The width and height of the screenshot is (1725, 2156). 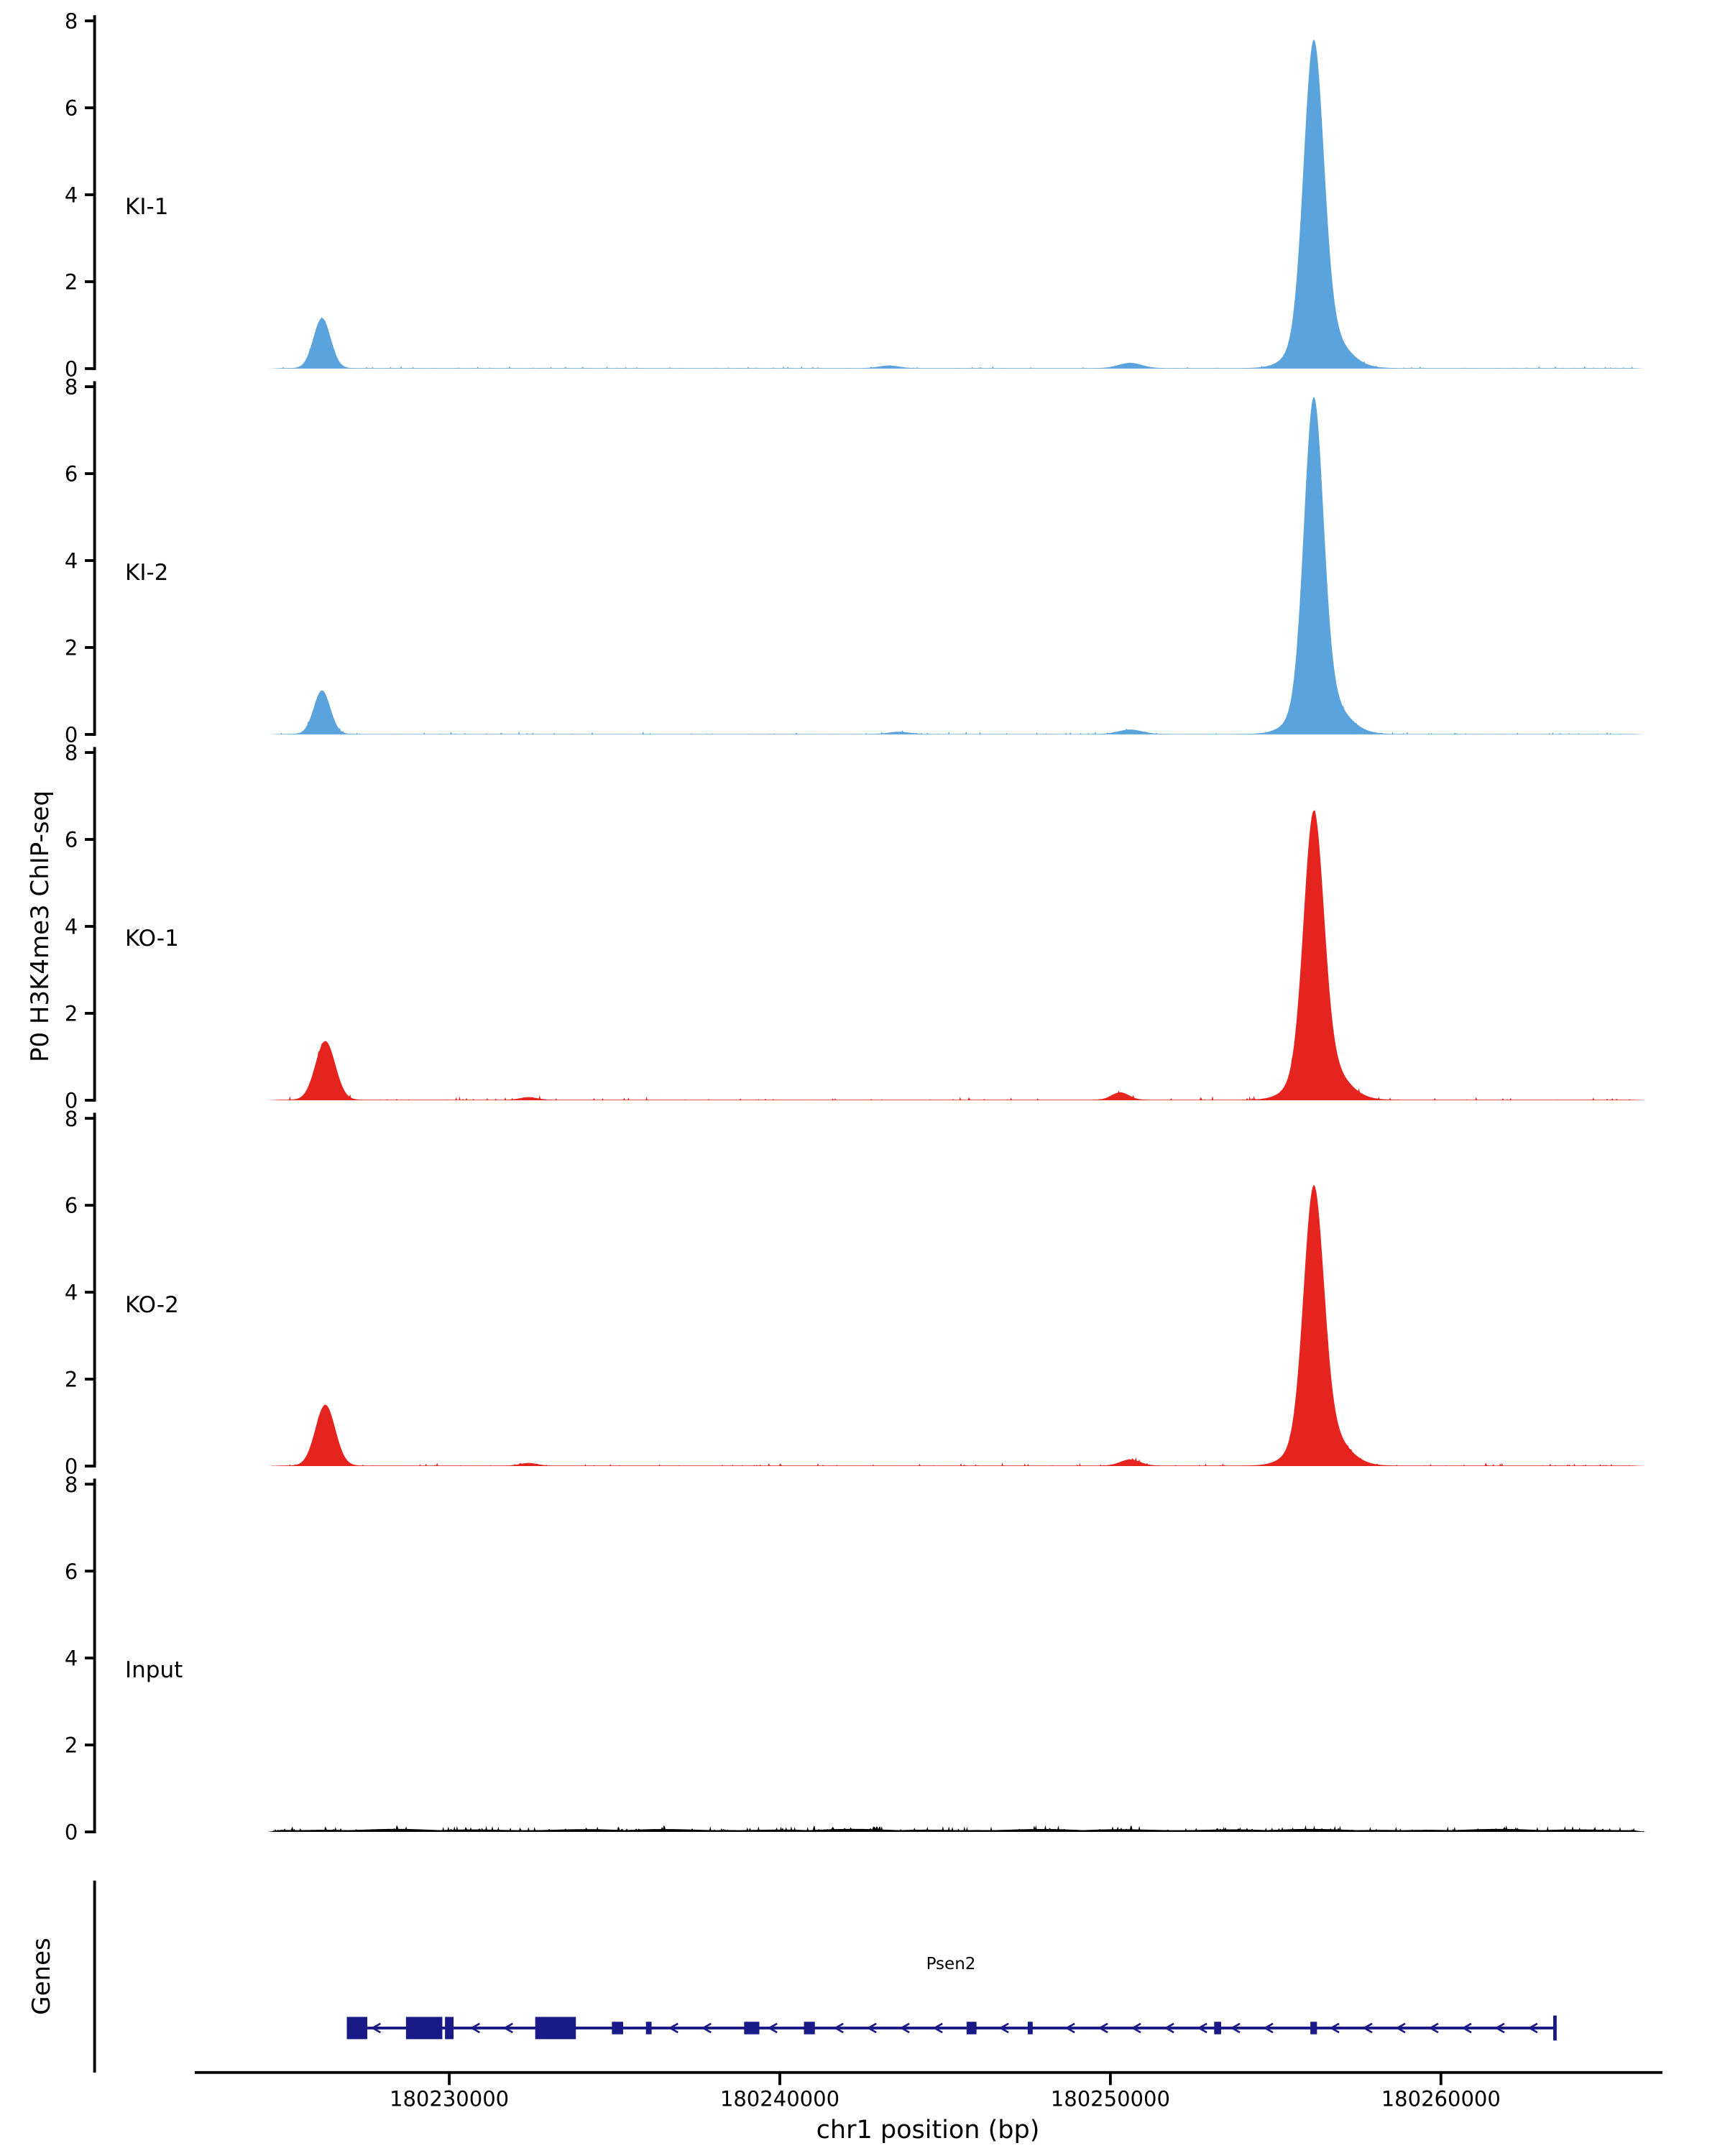 What do you see at coordinates (152, 939) in the screenshot?
I see `track-label-ko1: KO-1` at bounding box center [152, 939].